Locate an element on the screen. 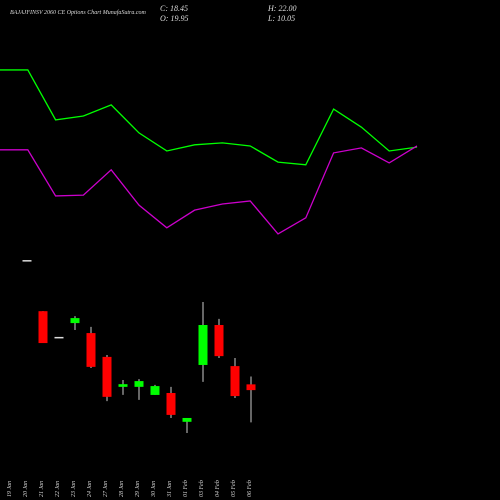  x-tick-label: 30 Jan is located at coordinates (154, 489).